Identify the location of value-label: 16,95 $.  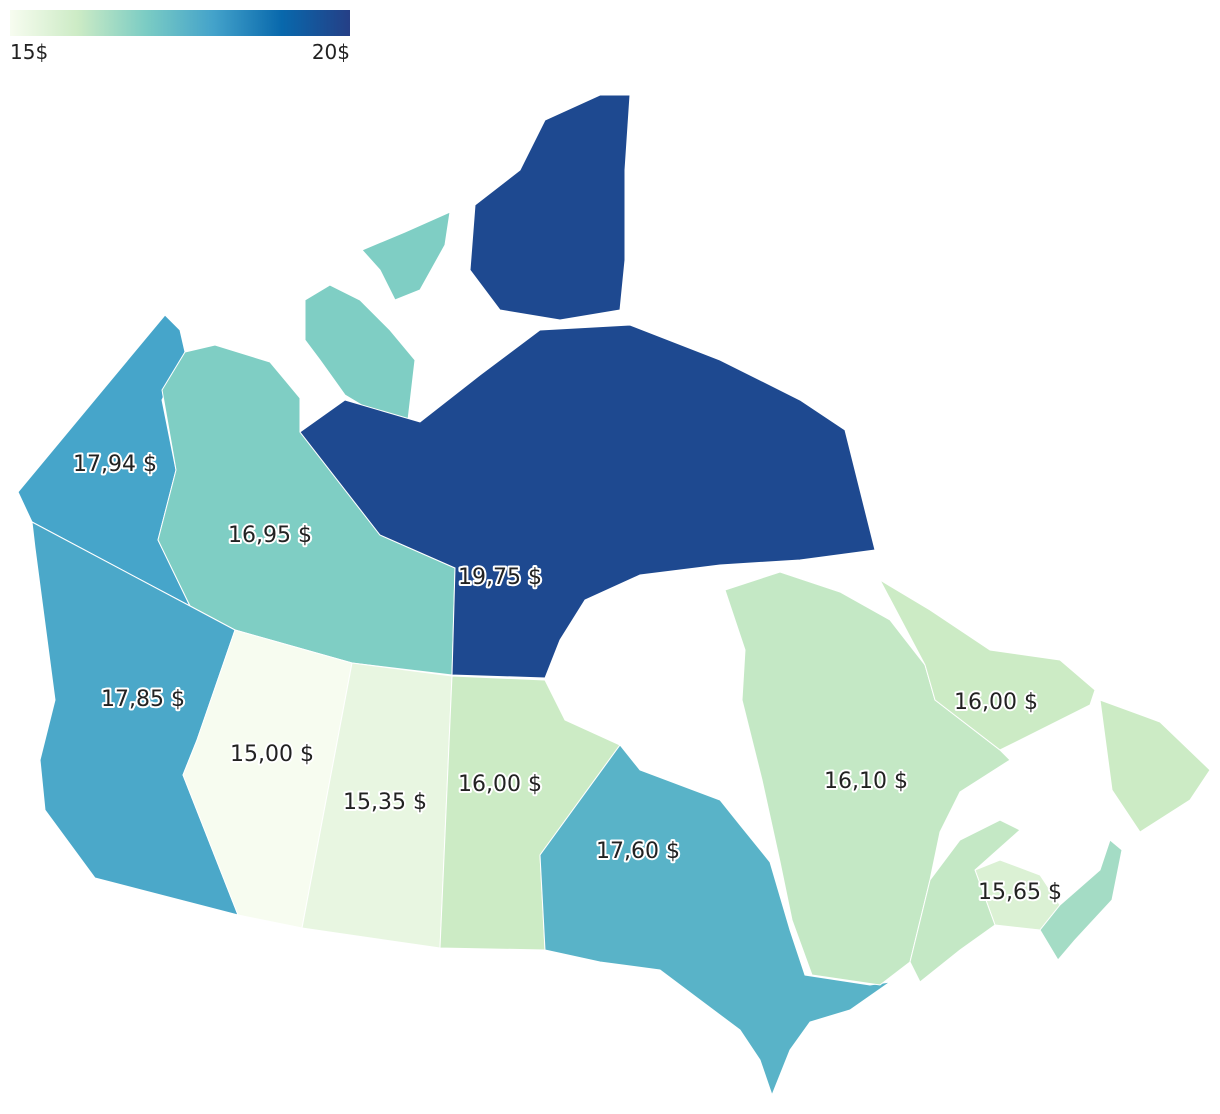
(270, 535).